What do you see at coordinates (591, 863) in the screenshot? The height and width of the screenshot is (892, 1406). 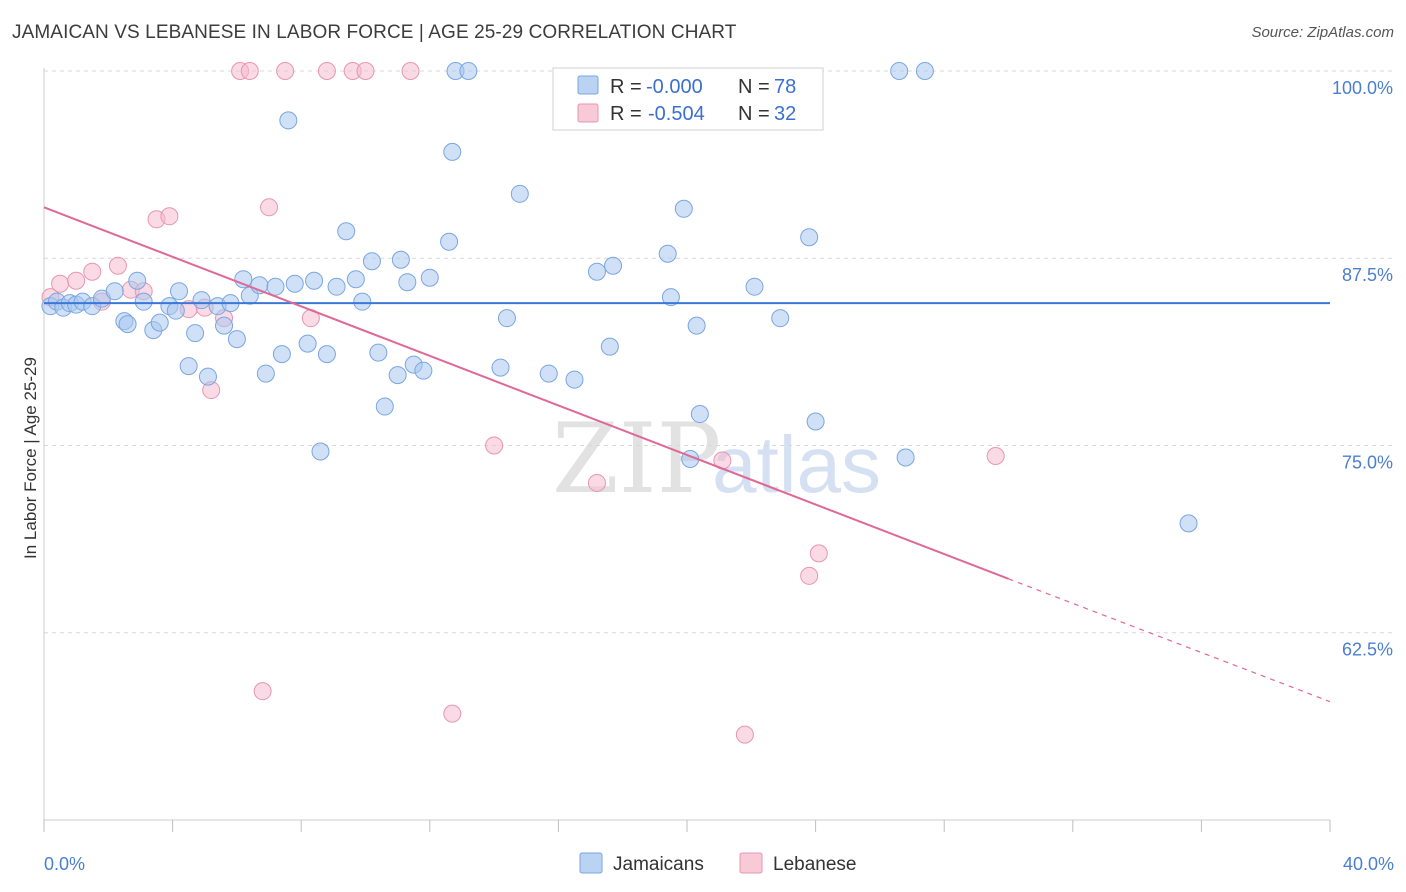 I see `series-legend-swatch-jamaicans` at bounding box center [591, 863].